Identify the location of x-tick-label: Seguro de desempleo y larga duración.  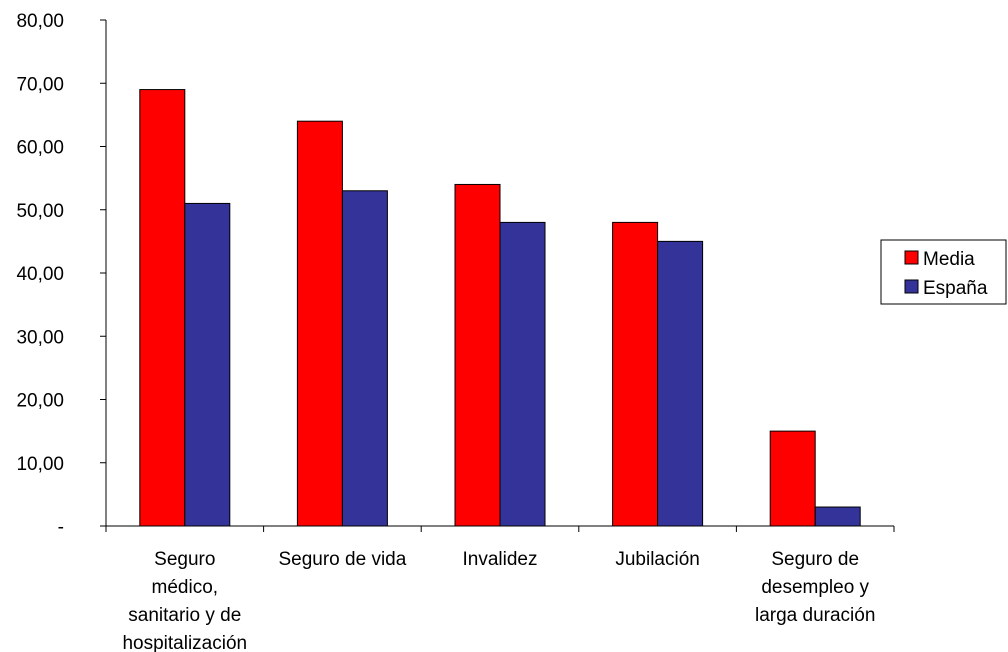
(815, 587).